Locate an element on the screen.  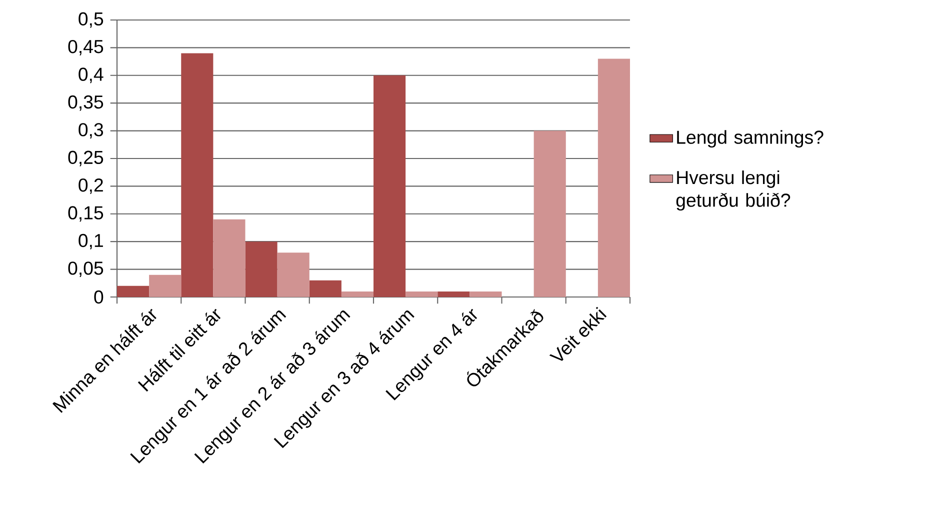
y-tick-label: 0,05 is located at coordinates (86, 269).